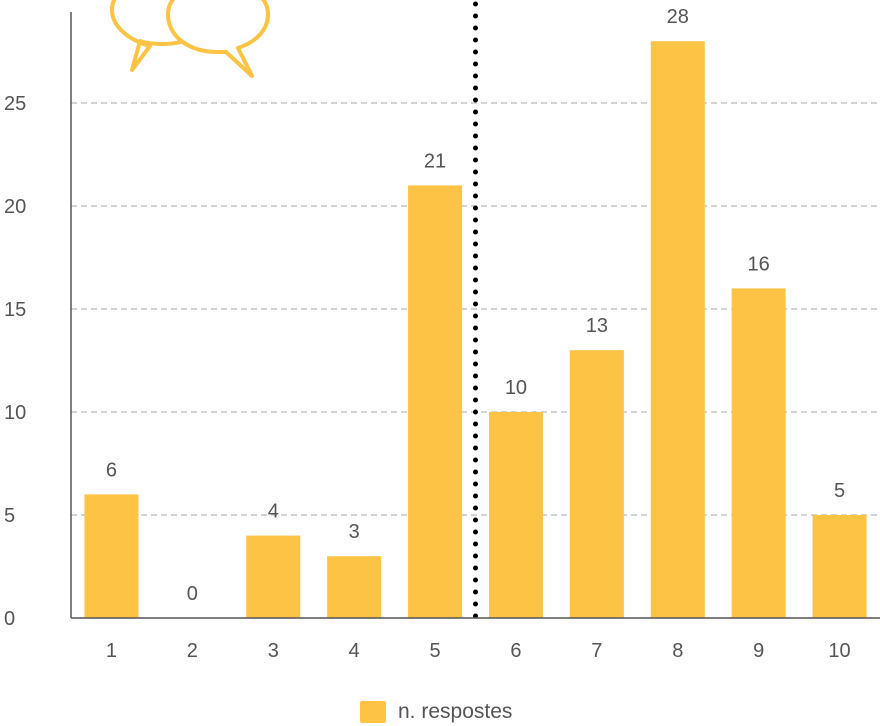  What do you see at coordinates (111, 651) in the screenshot?
I see `x-tick-label: 1` at bounding box center [111, 651].